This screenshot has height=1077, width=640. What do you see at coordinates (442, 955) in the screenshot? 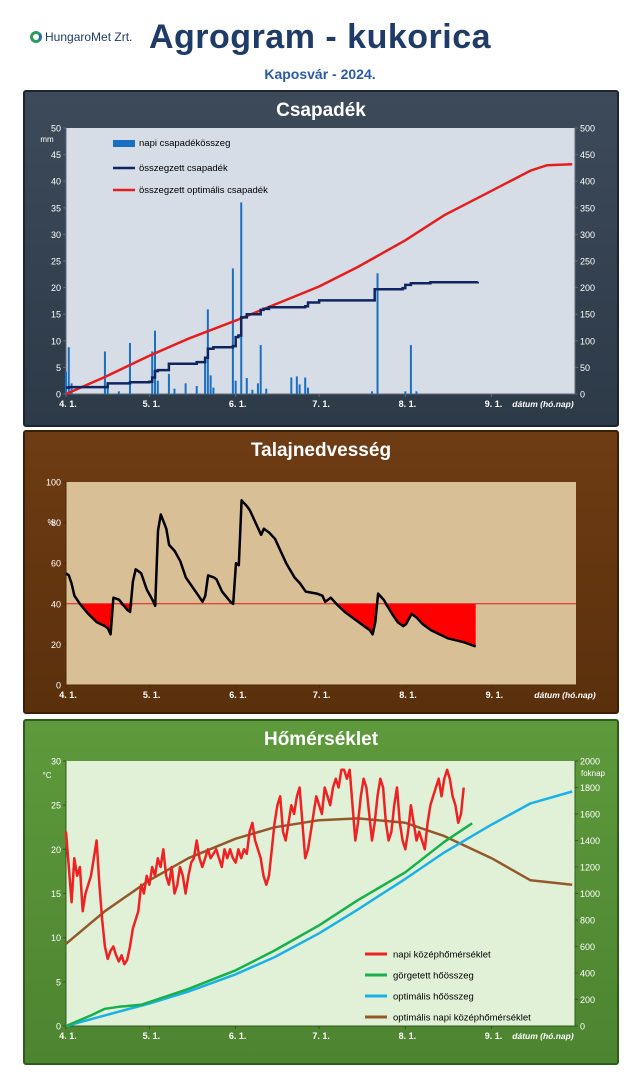
I see `legend-label: napi középhőmérséklet` at bounding box center [442, 955].